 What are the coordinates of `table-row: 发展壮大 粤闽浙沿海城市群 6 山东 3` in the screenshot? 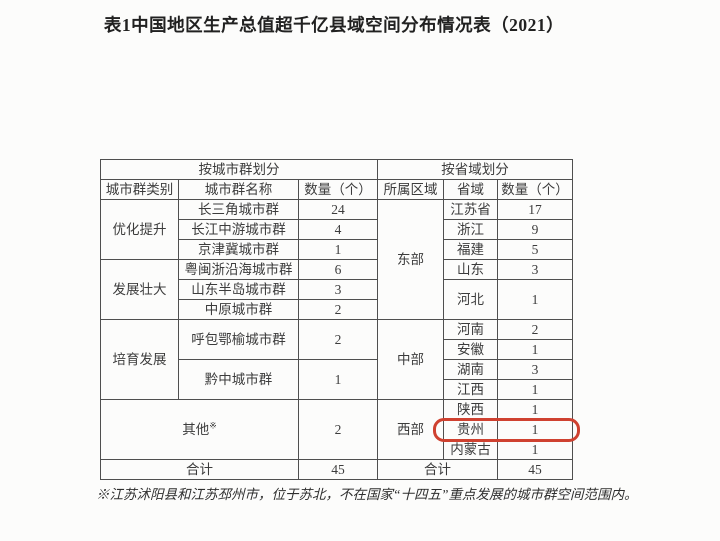 It's located at (337, 289).